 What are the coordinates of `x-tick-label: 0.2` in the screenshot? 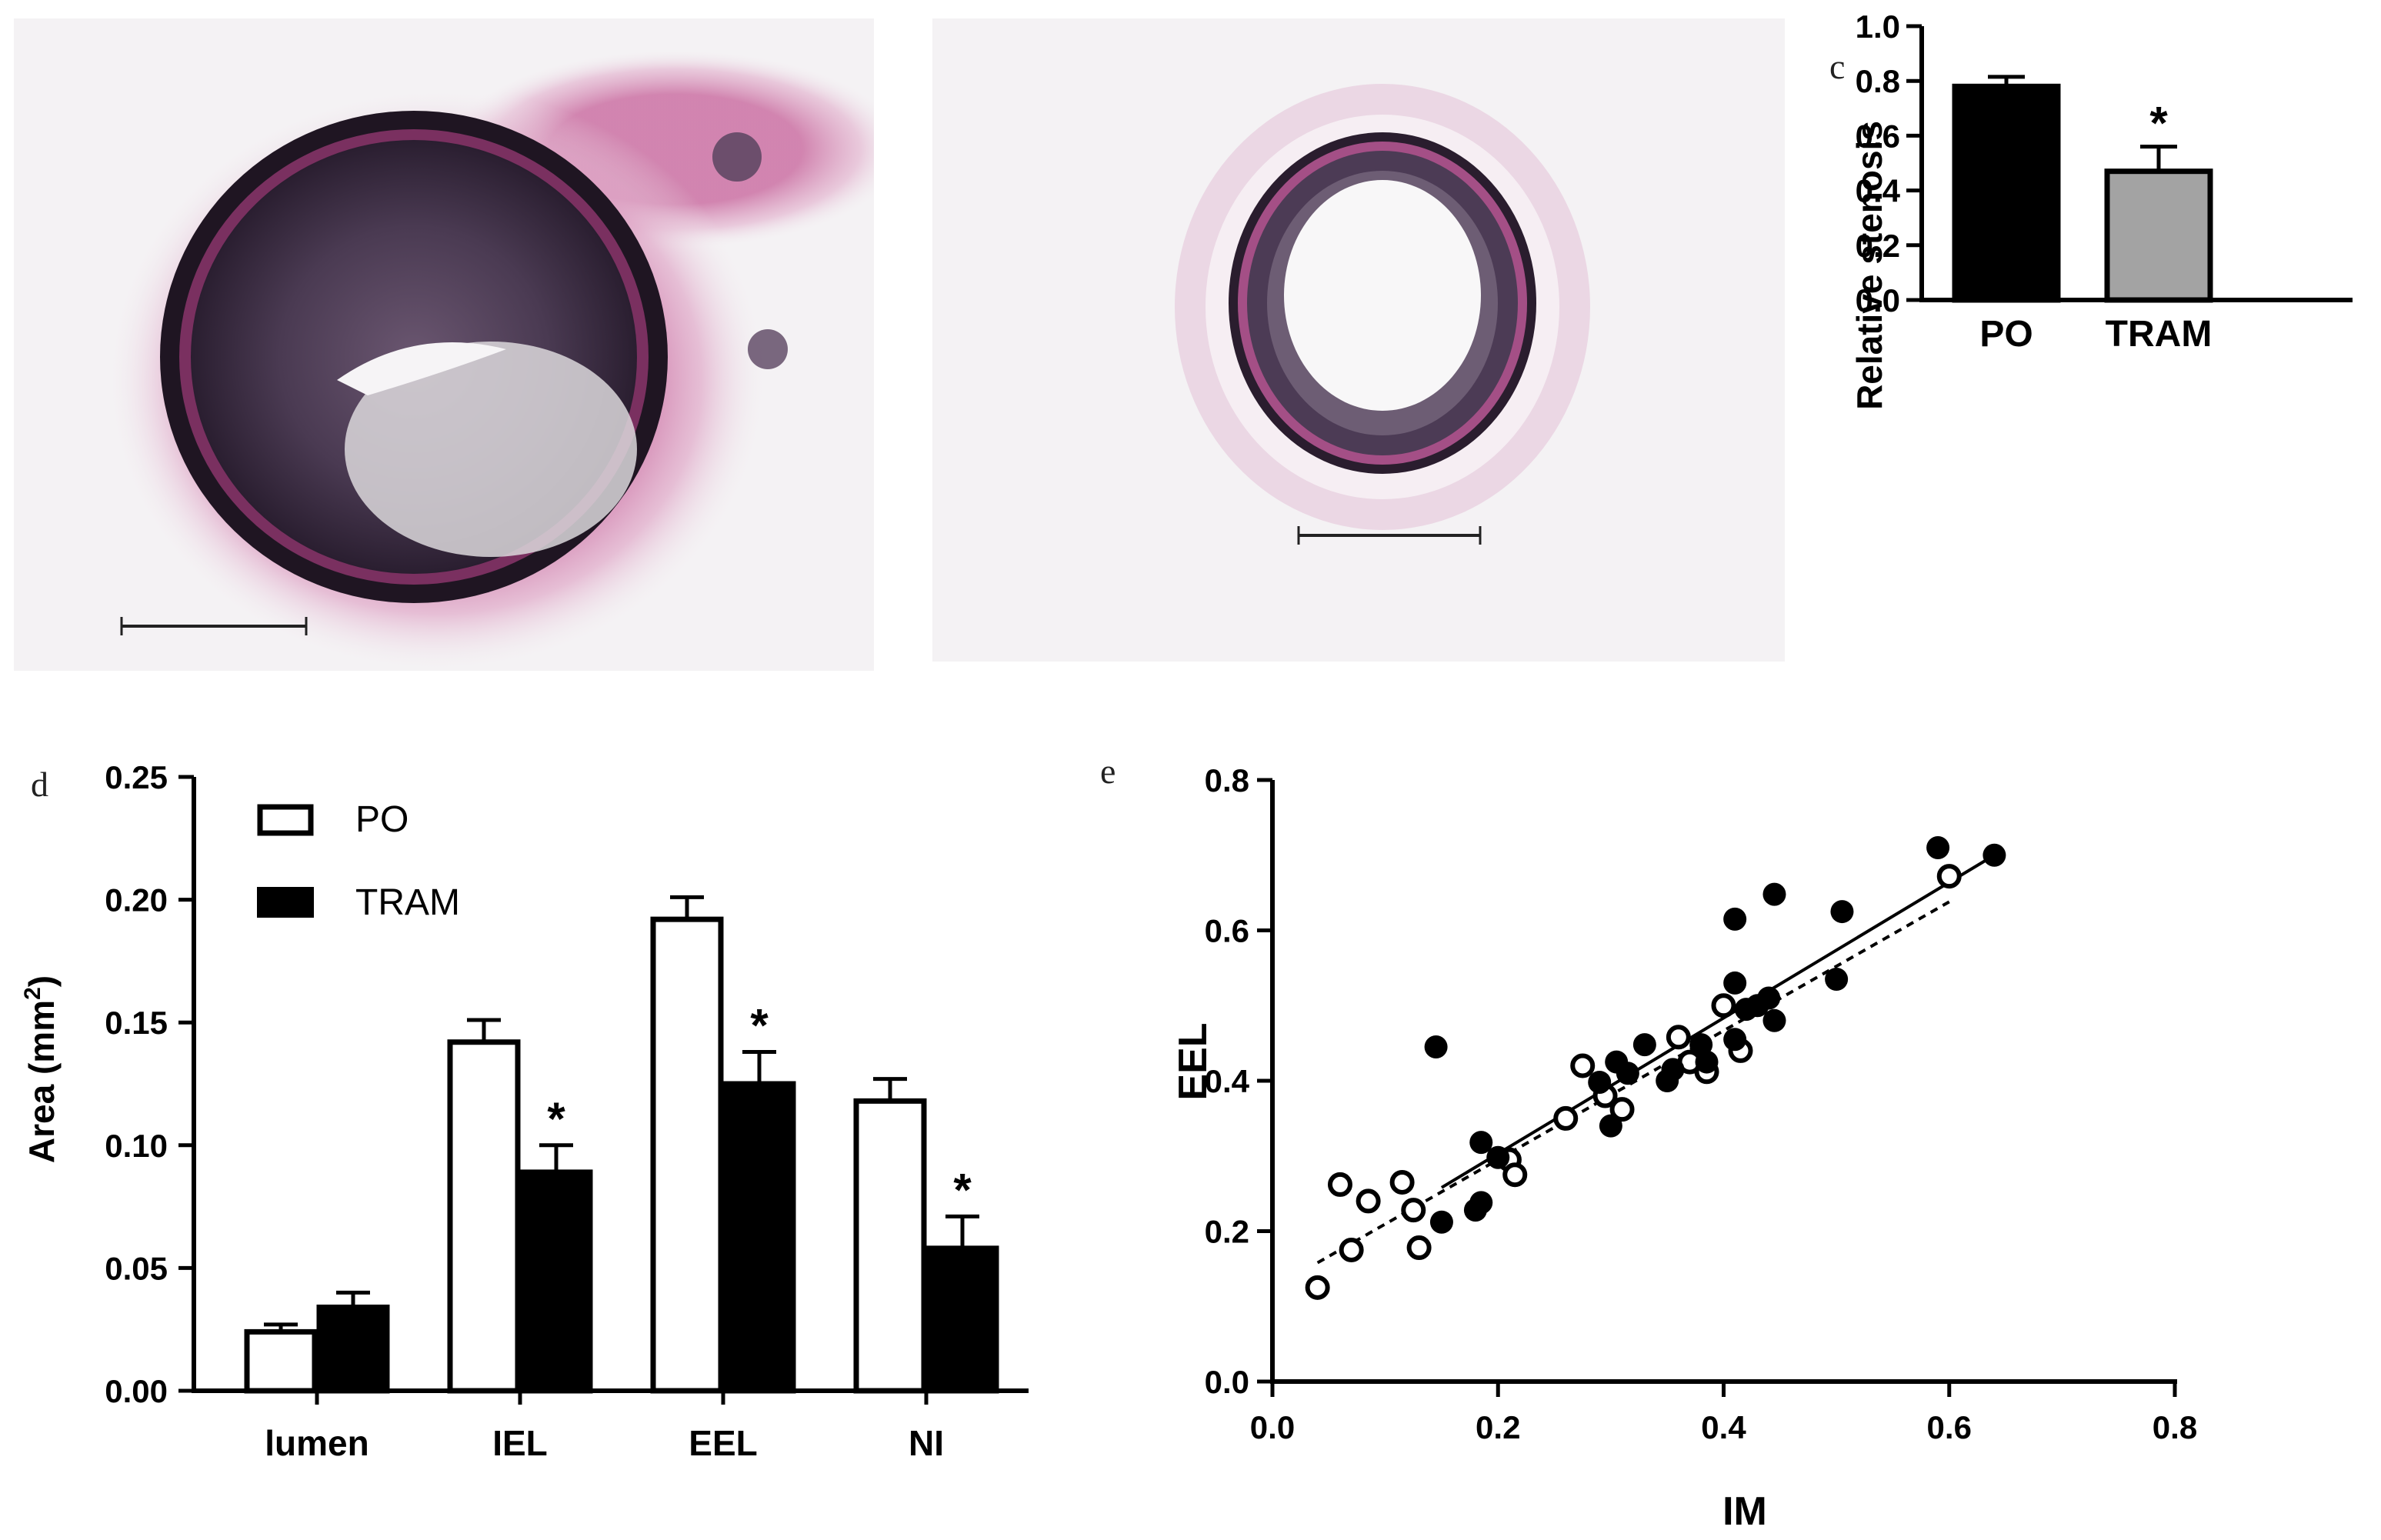 It's located at (1498, 1427).